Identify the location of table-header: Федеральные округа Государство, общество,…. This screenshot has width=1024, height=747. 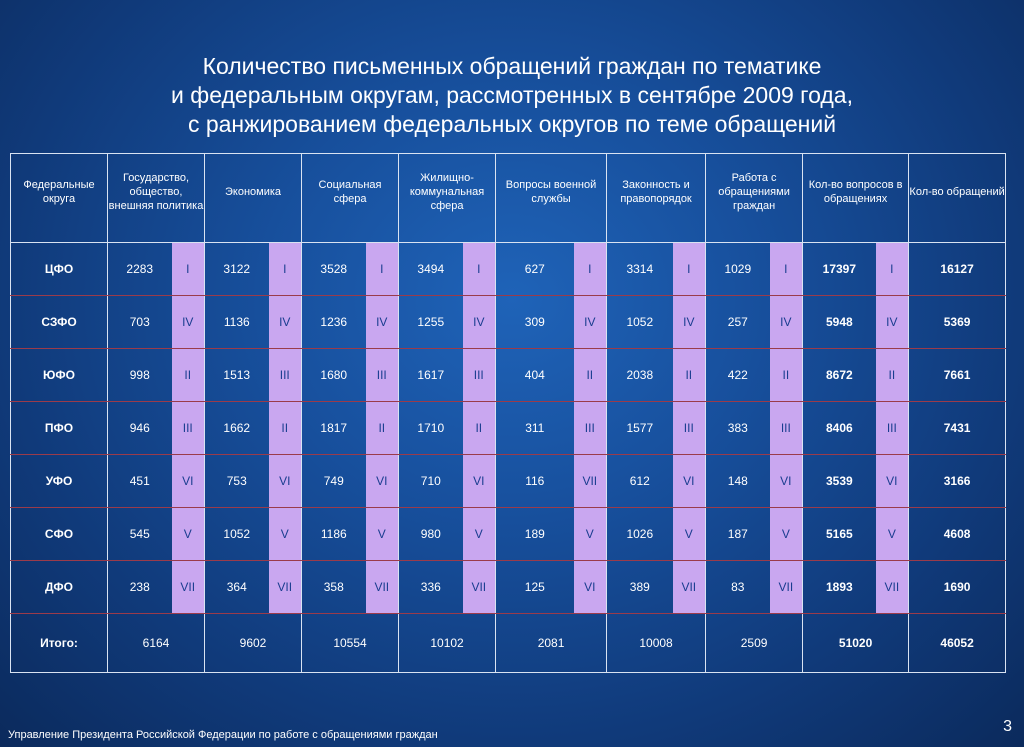
(508, 198).